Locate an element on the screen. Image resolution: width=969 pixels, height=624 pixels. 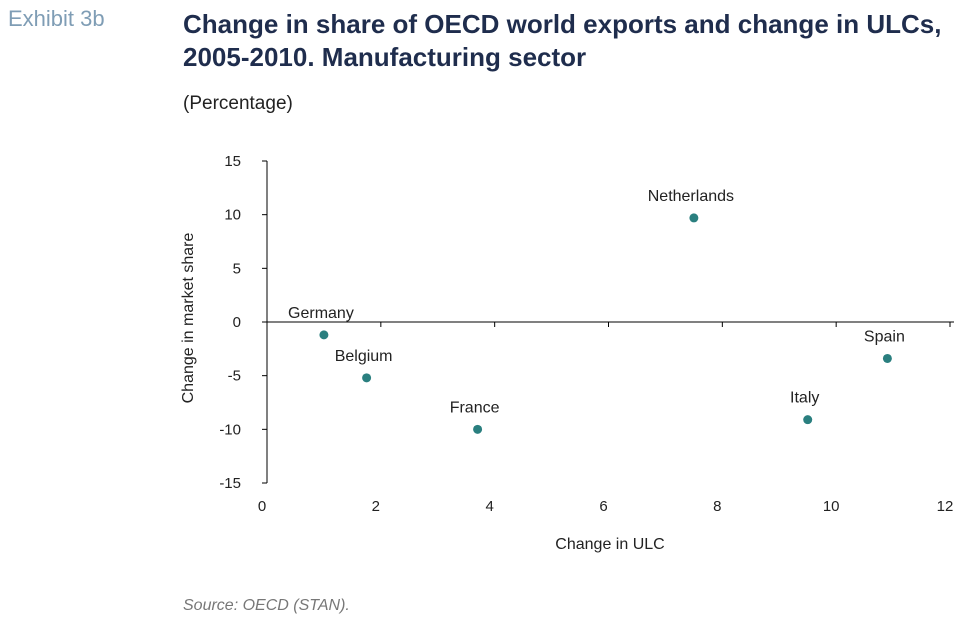
x-tick-label: 2 is located at coordinates (376, 506).